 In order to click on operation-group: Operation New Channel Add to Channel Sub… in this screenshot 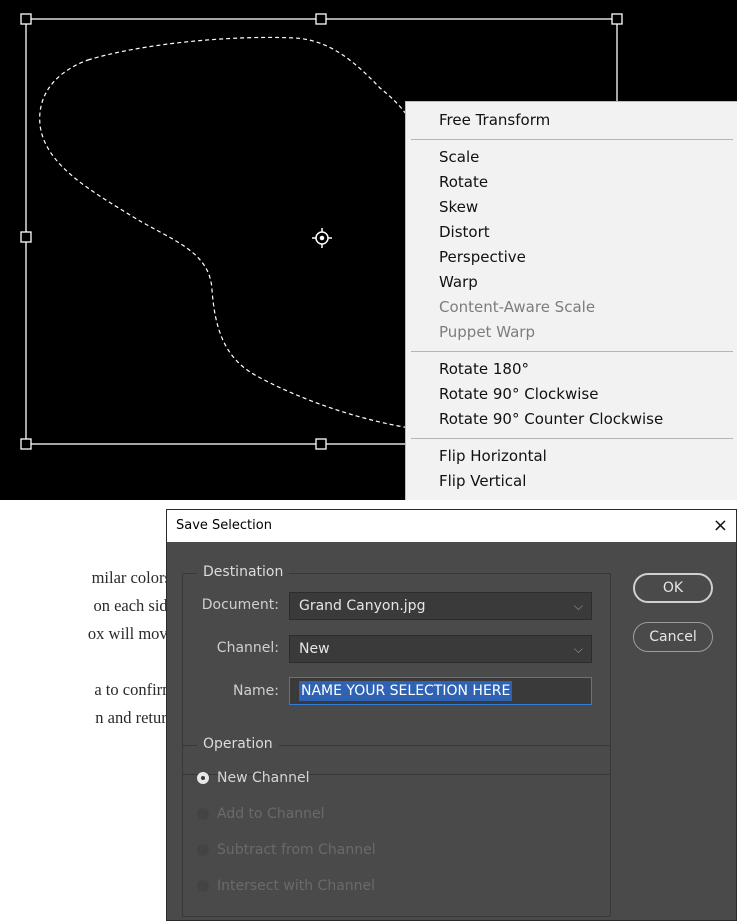, I will do `click(396, 826)`.